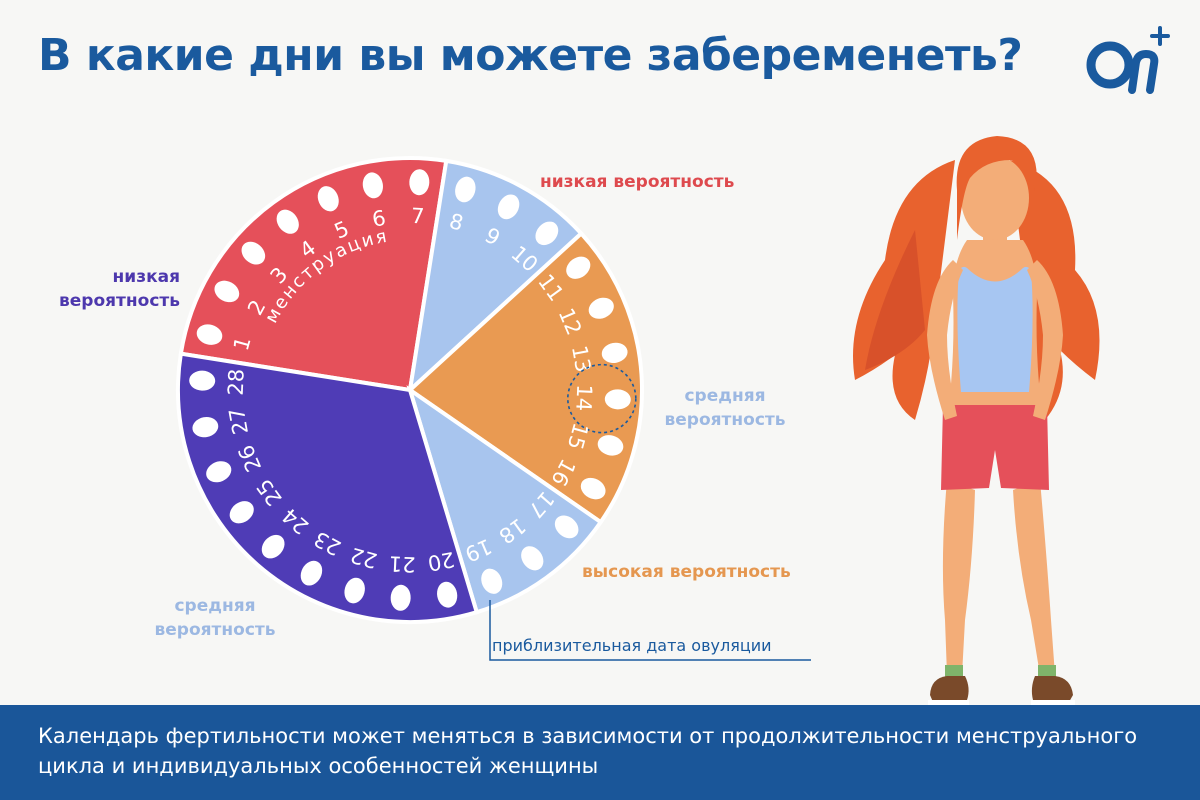 This screenshot has width=1200, height=800. What do you see at coordinates (236, 382) in the screenshot?
I see `day-number-28: 28` at bounding box center [236, 382].